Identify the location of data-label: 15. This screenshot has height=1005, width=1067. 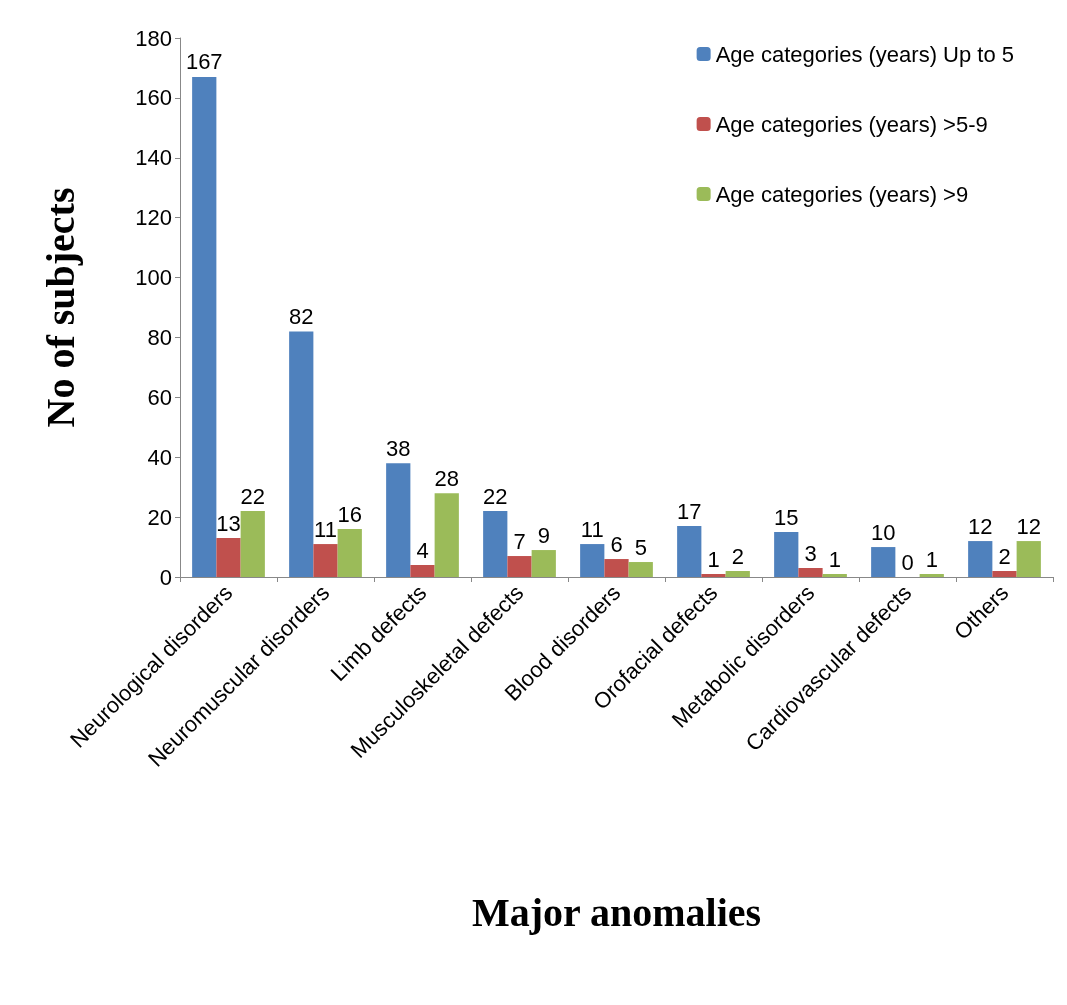
(786, 517).